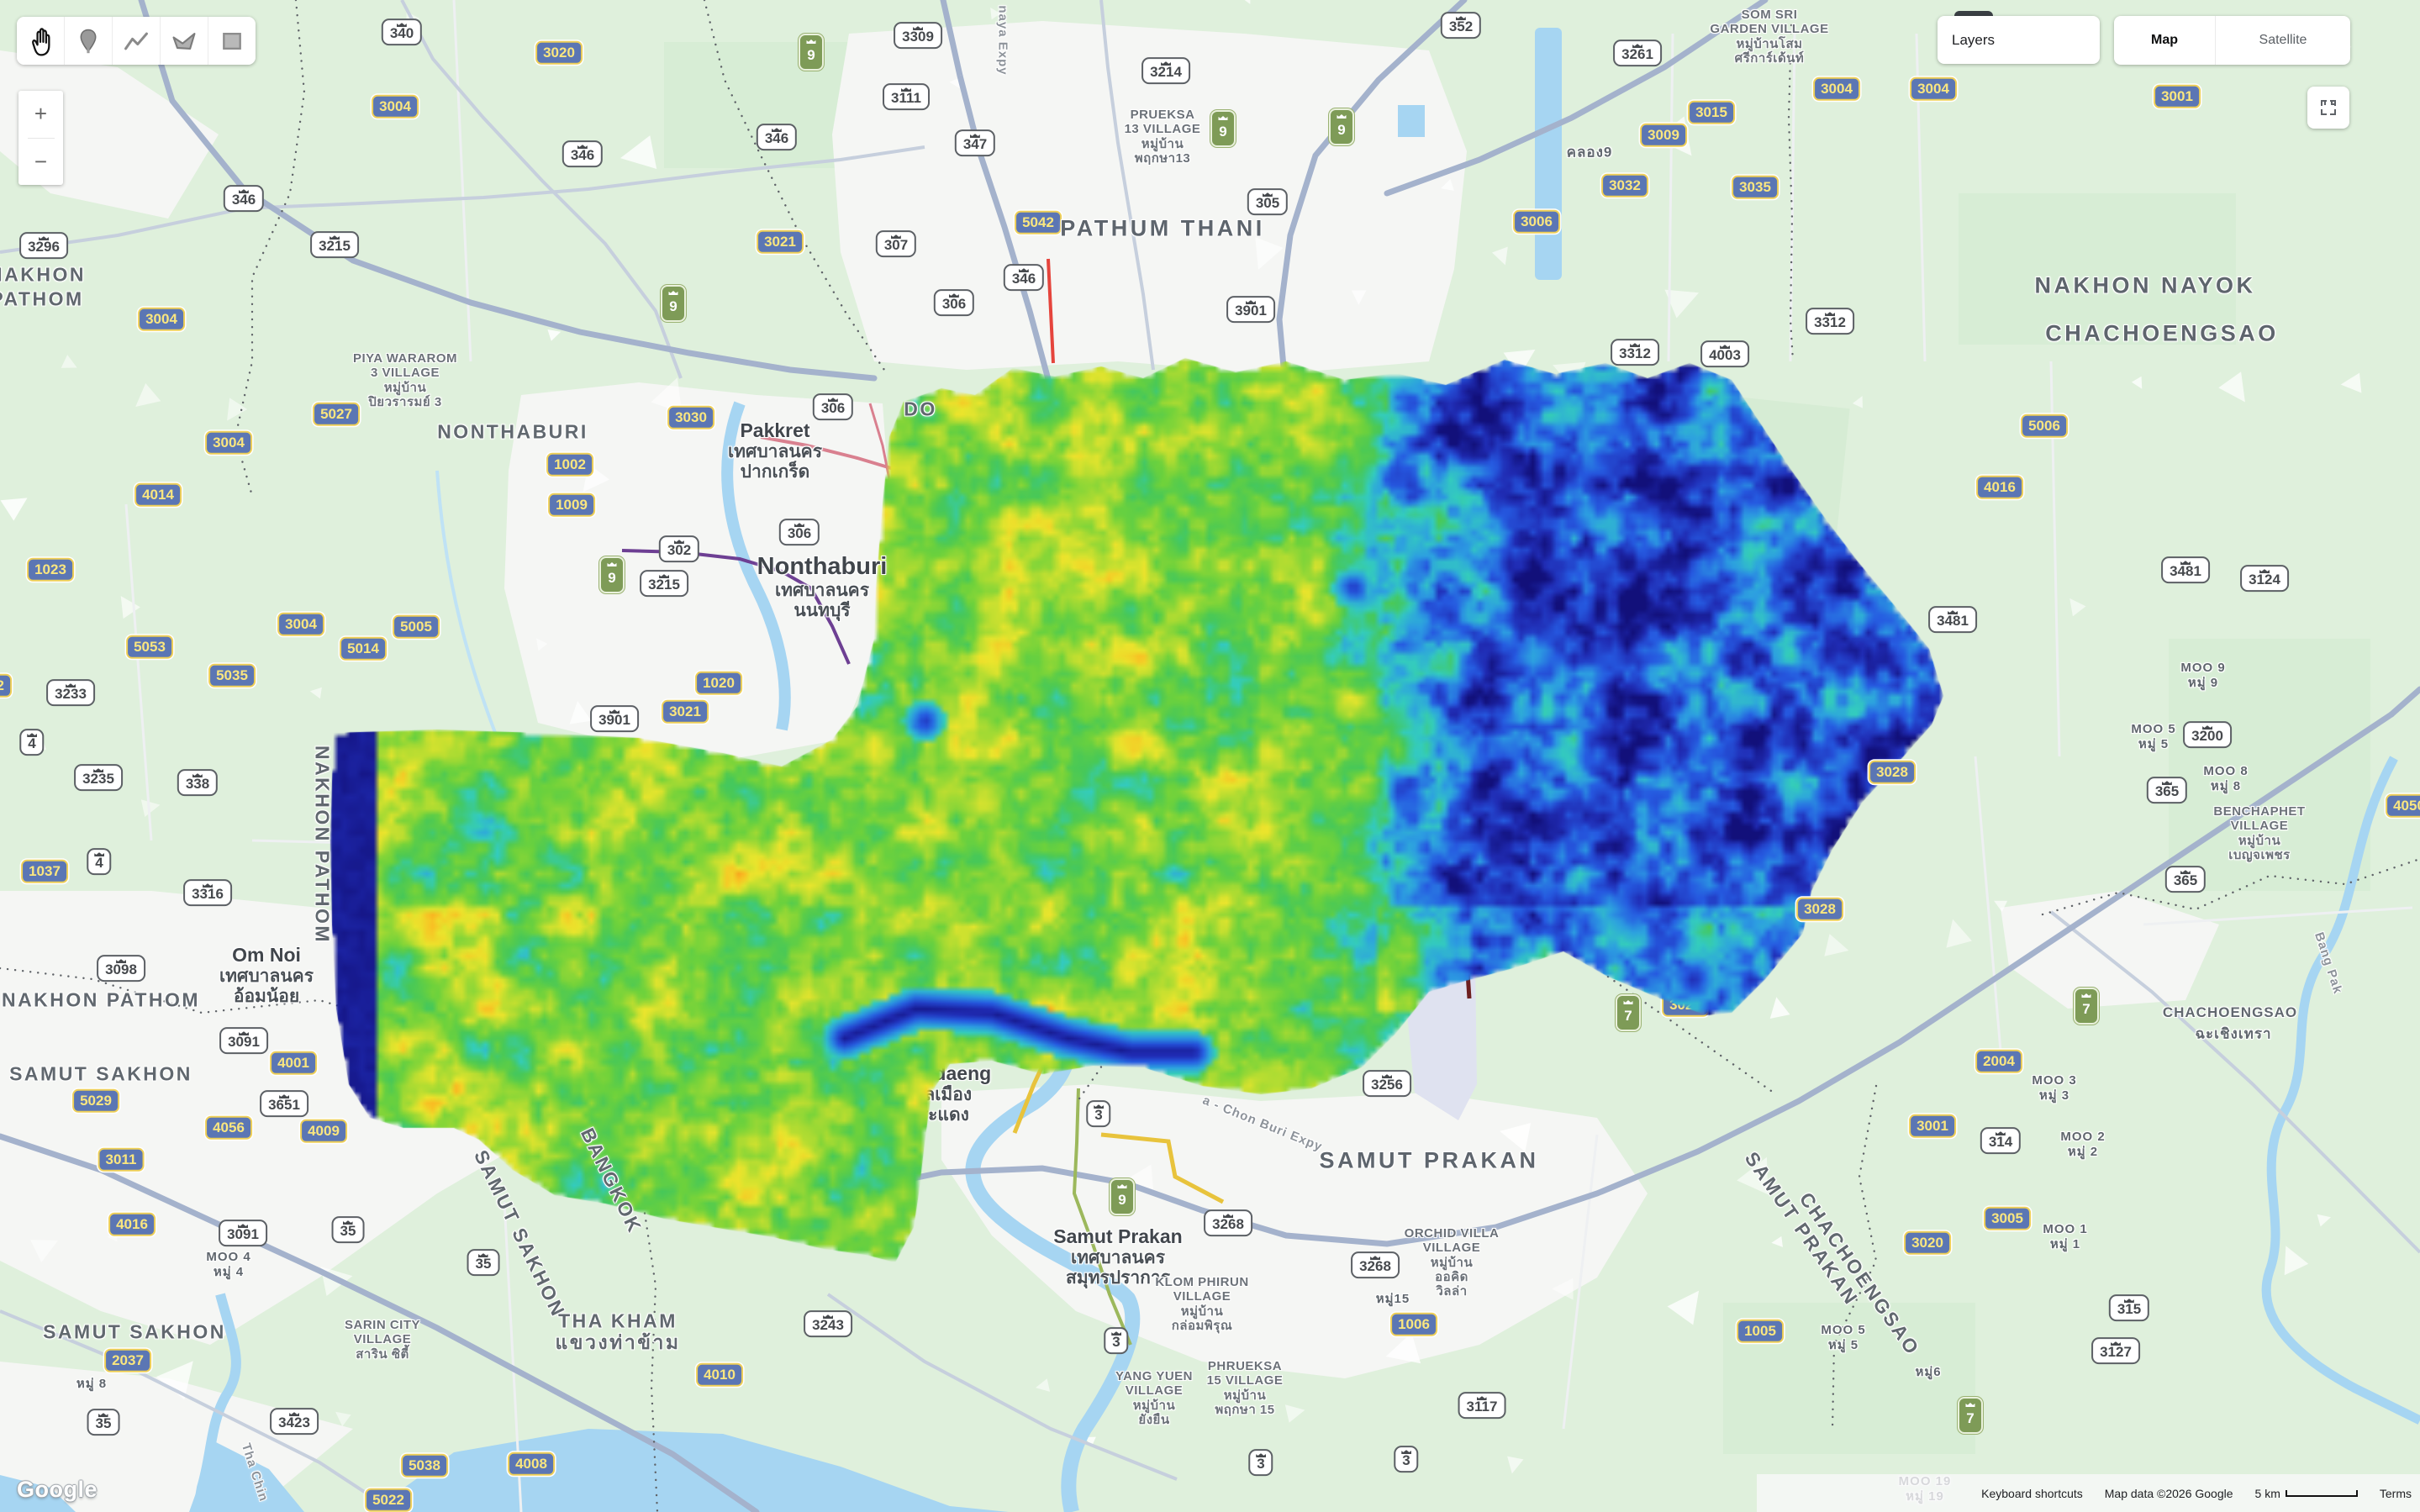 The height and width of the screenshot is (1512, 2420). What do you see at coordinates (1452, 1248) in the screenshot?
I see `village-label-line: VILLAGE` at bounding box center [1452, 1248].